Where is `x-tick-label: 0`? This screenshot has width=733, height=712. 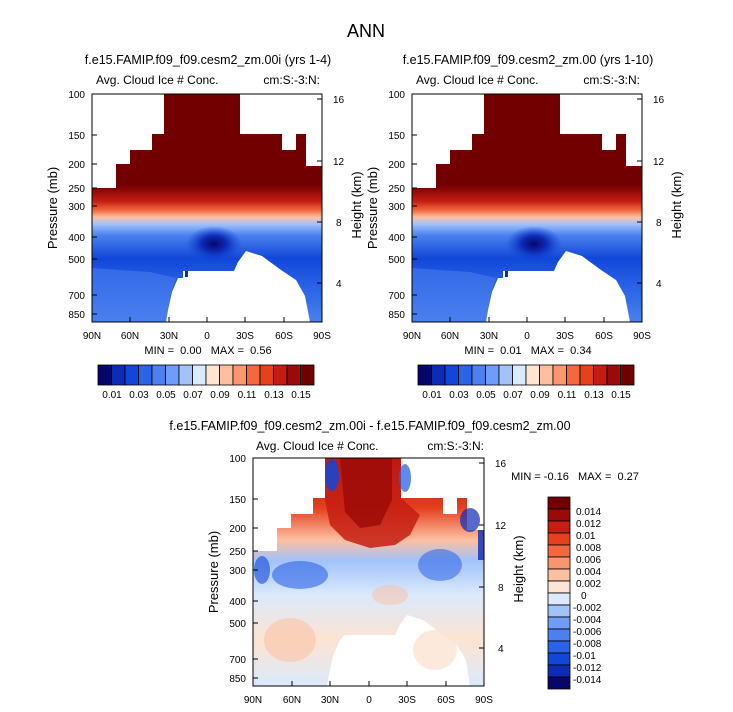
x-tick-label: 0 is located at coordinates (207, 336).